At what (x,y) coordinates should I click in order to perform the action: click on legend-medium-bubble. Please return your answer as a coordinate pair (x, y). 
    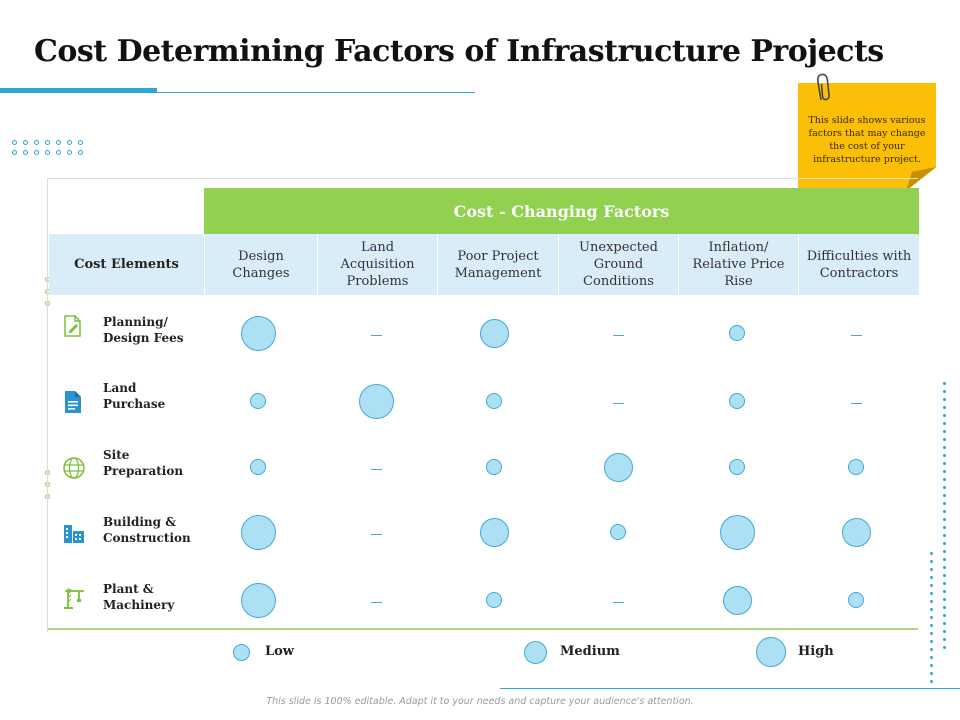
    Looking at the image, I should click on (535, 652).